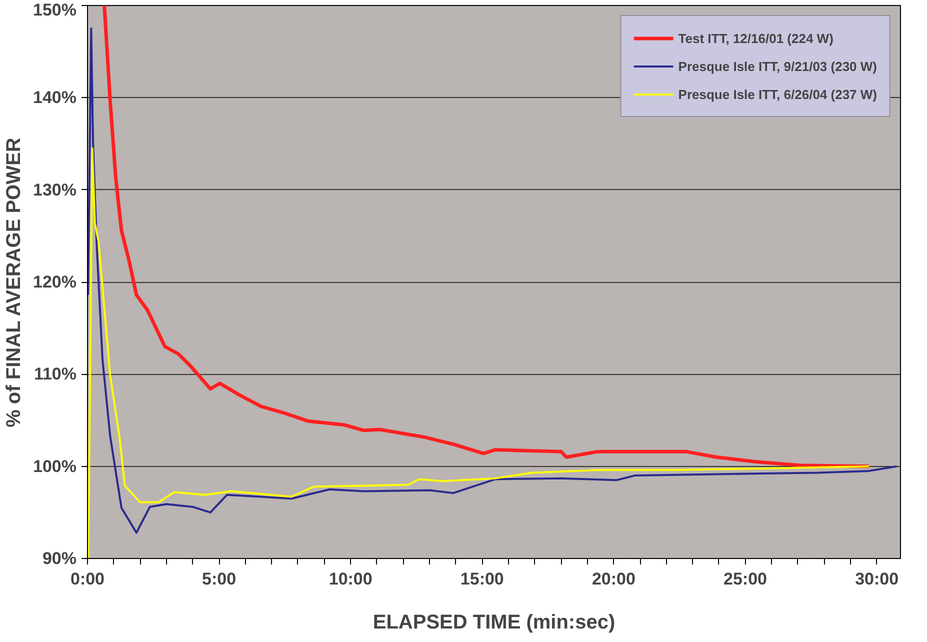 This screenshot has height=642, width=927. Describe the element at coordinates (14, 282) in the screenshot. I see `y-axis-title: % of FINAL AVERAGE POWER` at that location.